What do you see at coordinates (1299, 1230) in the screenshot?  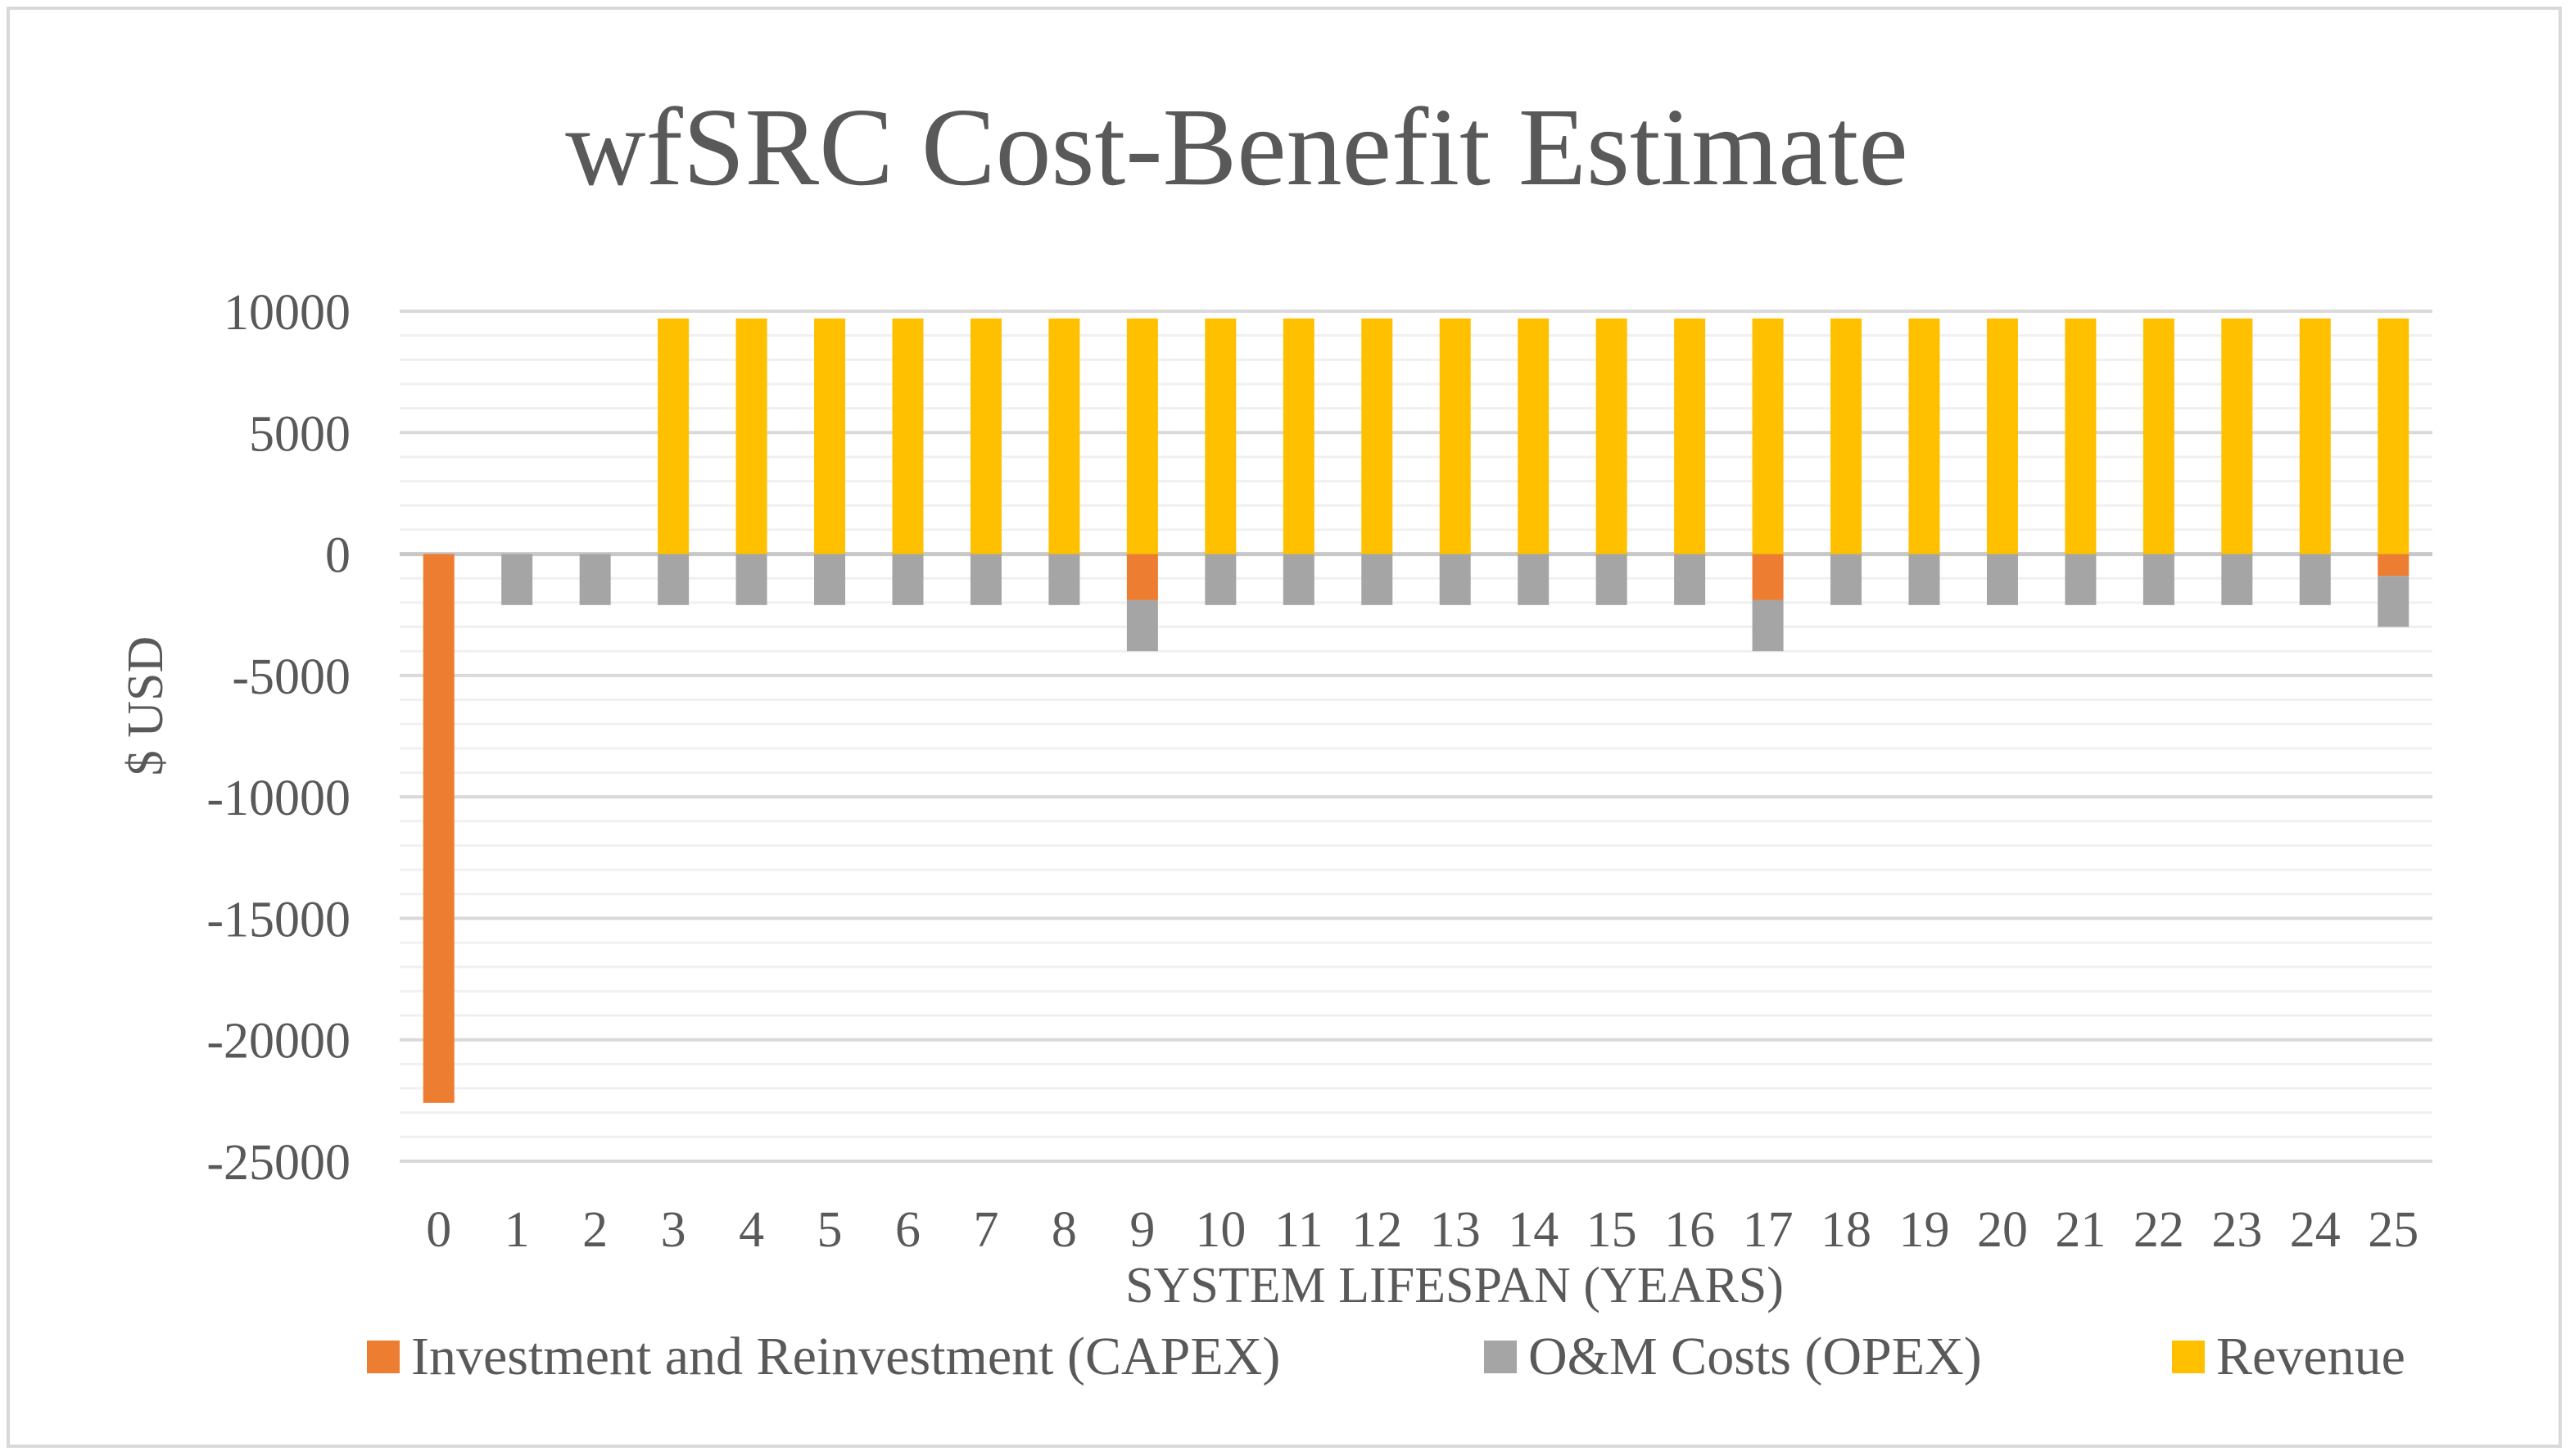 I see `x-tick-label: 11` at bounding box center [1299, 1230].